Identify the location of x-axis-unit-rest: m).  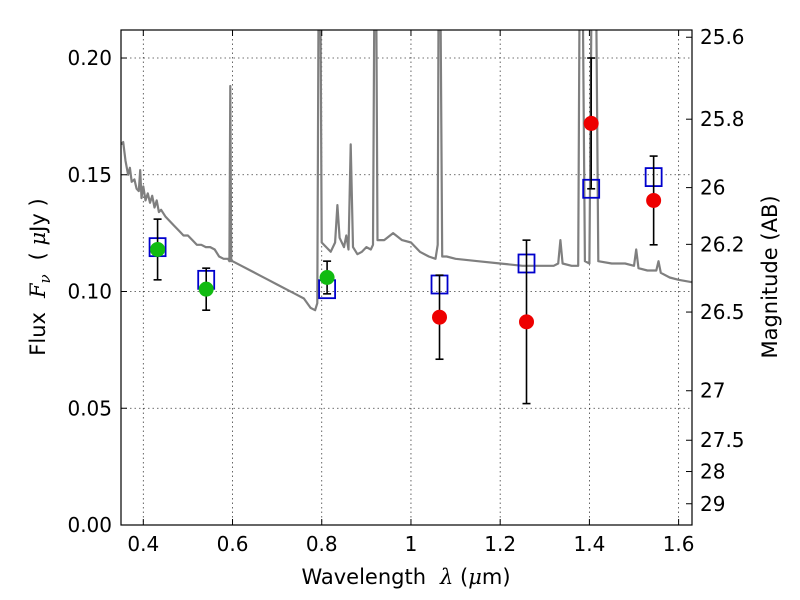
(496, 577).